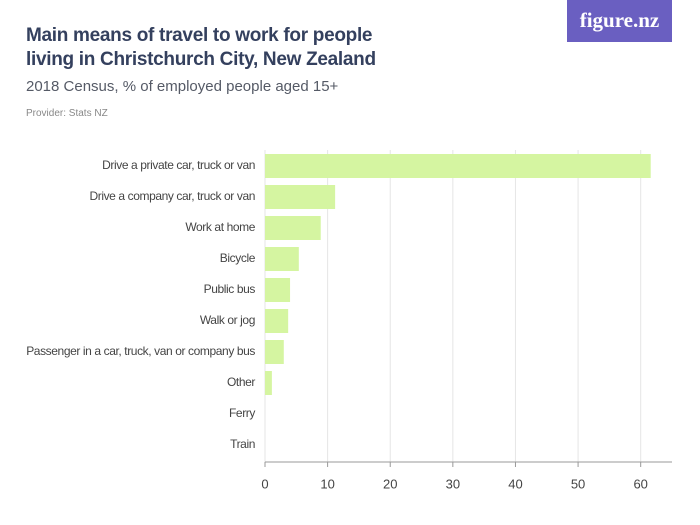  Describe the element at coordinates (172, 196) in the screenshot. I see `y-tick-label: Drive a company car, truck or van` at that location.